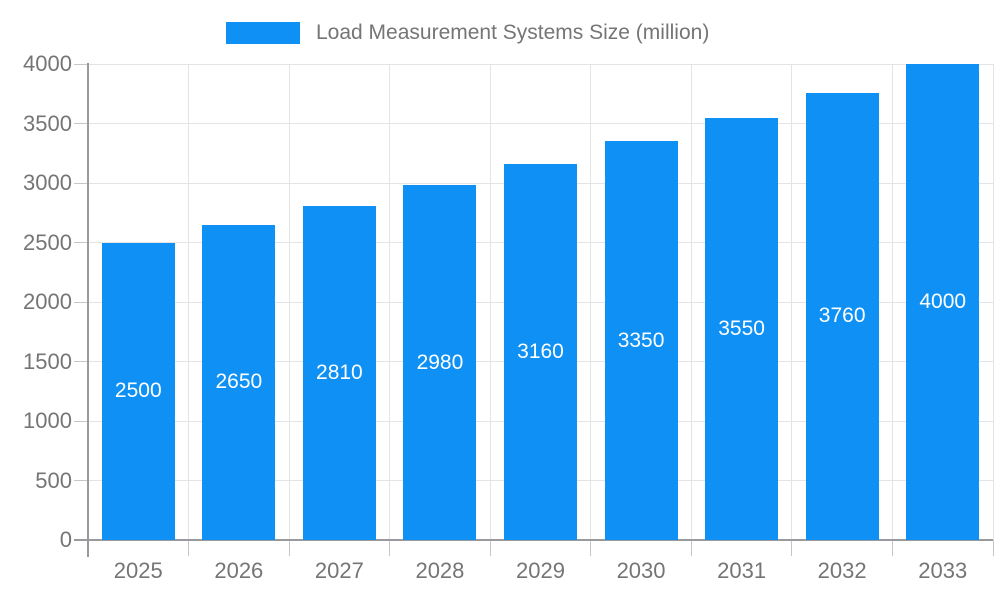  I want to click on y-tick-label: 2000, so click(47, 301).